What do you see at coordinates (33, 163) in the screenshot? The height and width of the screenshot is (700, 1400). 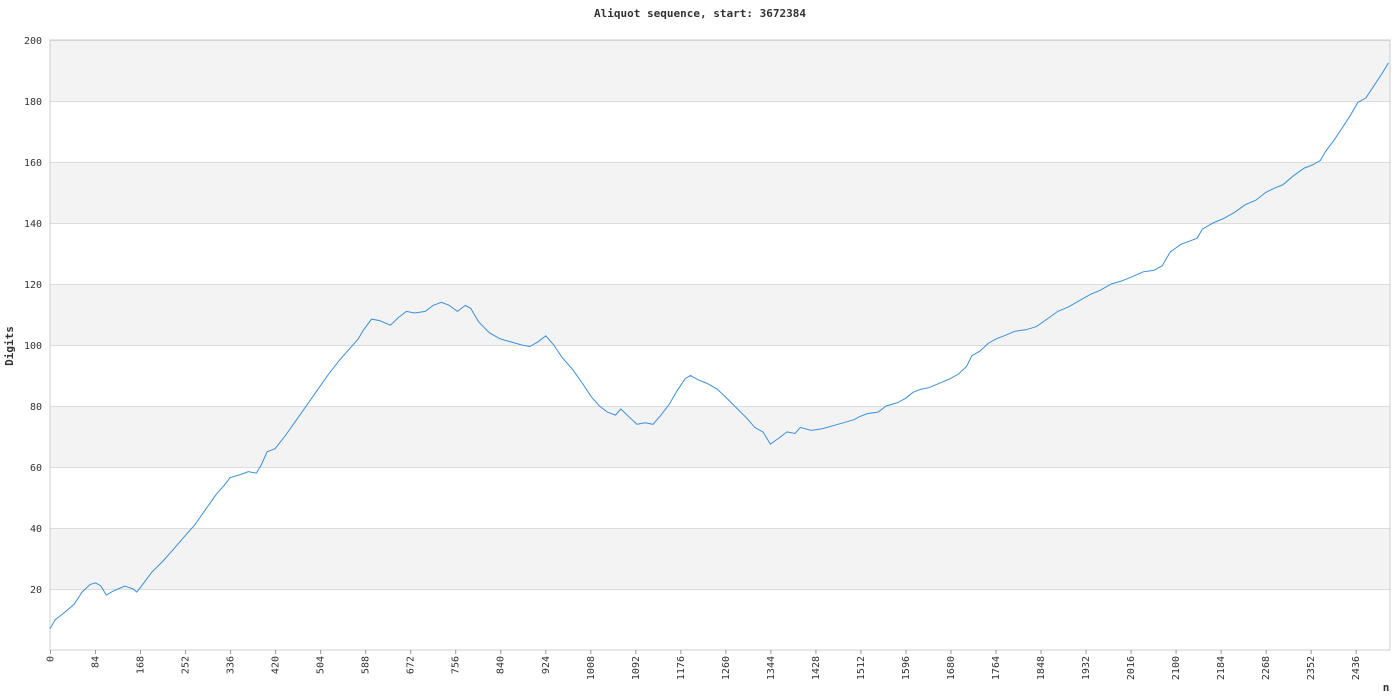 I see `y-tick-label: 160` at bounding box center [33, 163].